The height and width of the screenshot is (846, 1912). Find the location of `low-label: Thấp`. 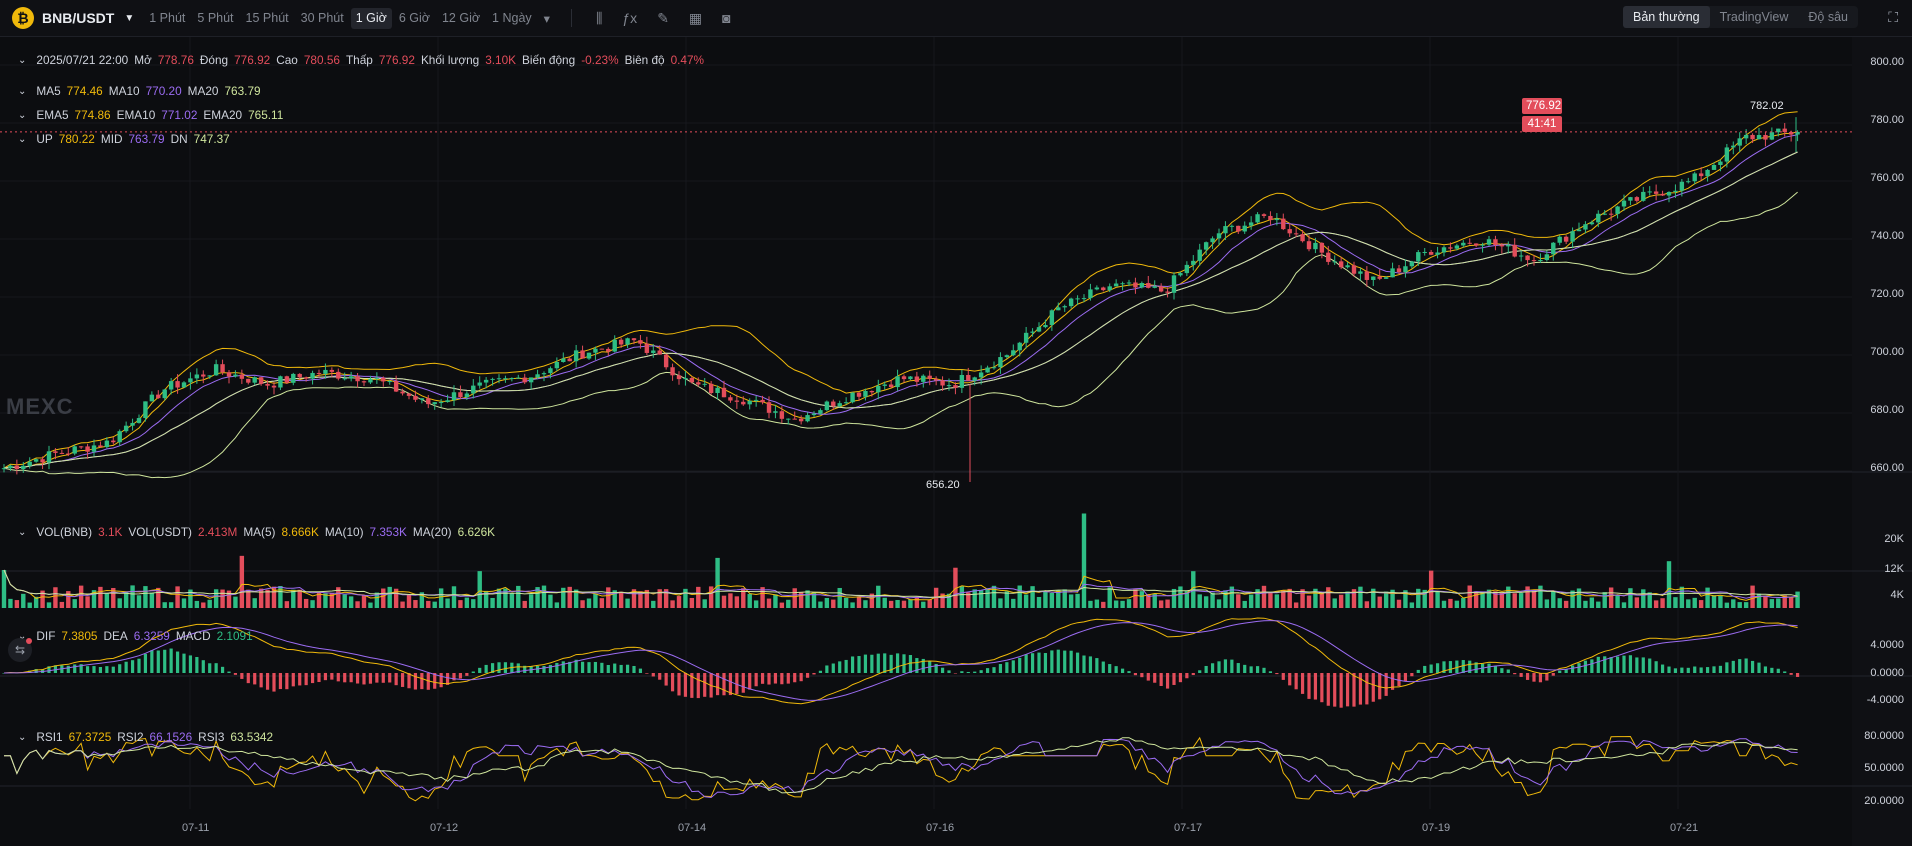

low-label: Thấp is located at coordinates (359, 60).